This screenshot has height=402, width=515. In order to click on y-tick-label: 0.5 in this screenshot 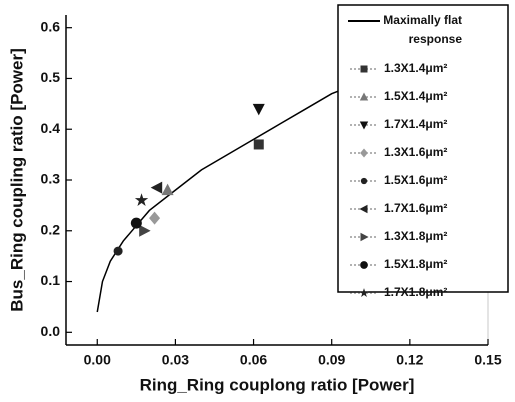, I will do `click(51, 77)`.